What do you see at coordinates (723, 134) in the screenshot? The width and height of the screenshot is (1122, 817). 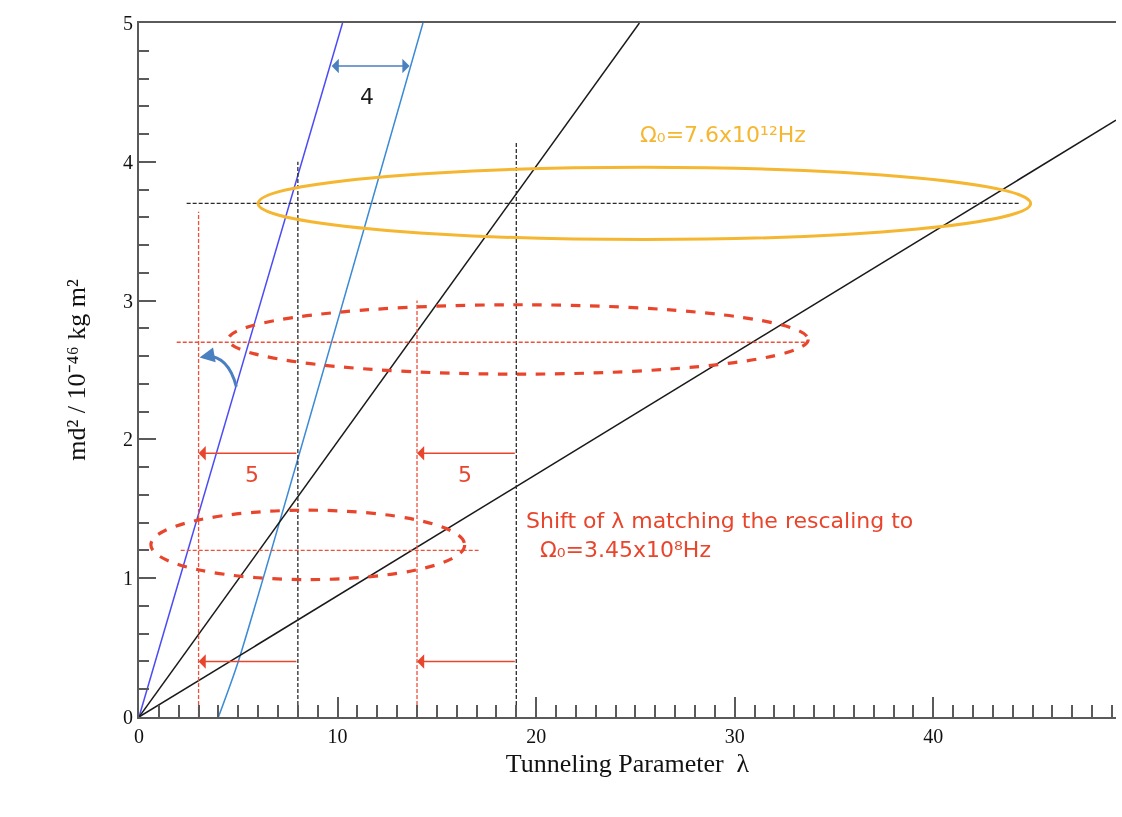 I see `annotation: Ω₀=7.6x10¹²Hz` at bounding box center [723, 134].